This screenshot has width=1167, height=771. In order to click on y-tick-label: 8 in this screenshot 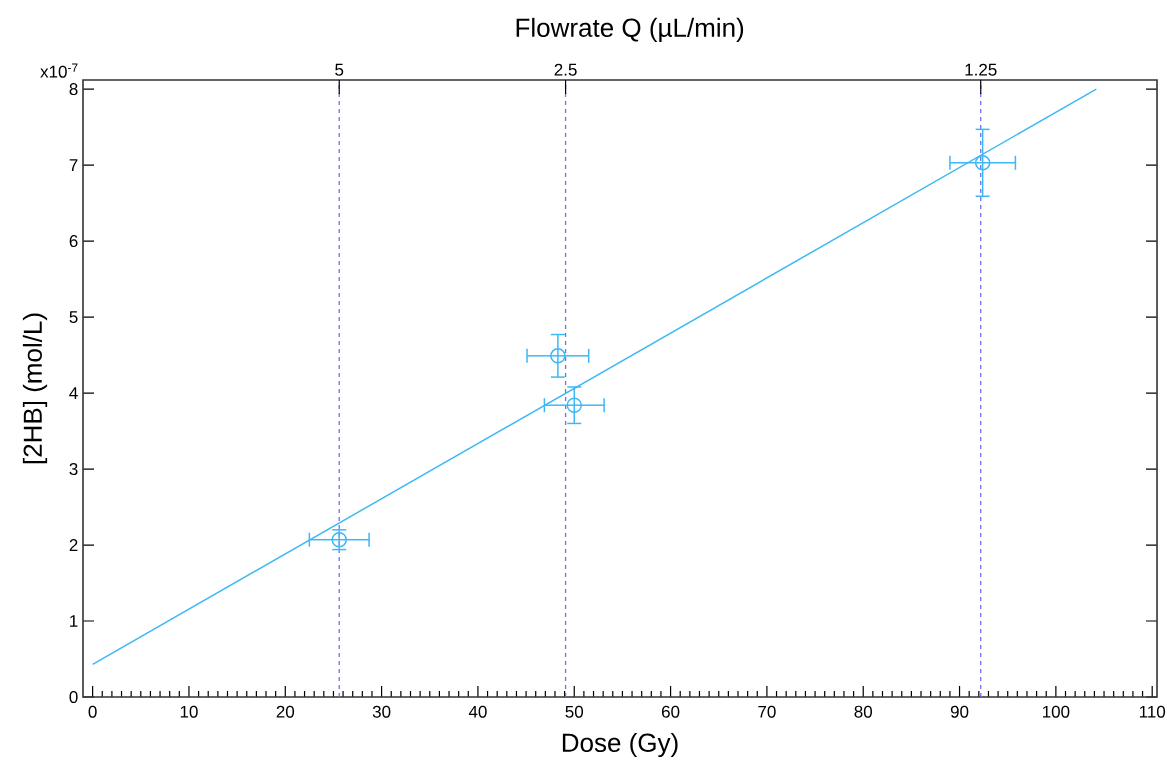, I will do `click(73, 89)`.